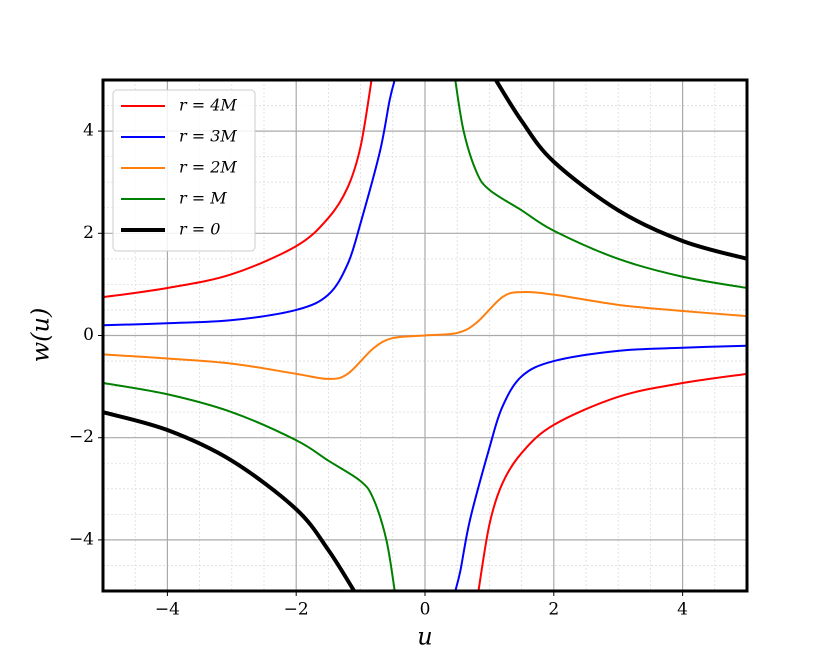  I want to click on y-tick-label: 0, so click(88, 335).